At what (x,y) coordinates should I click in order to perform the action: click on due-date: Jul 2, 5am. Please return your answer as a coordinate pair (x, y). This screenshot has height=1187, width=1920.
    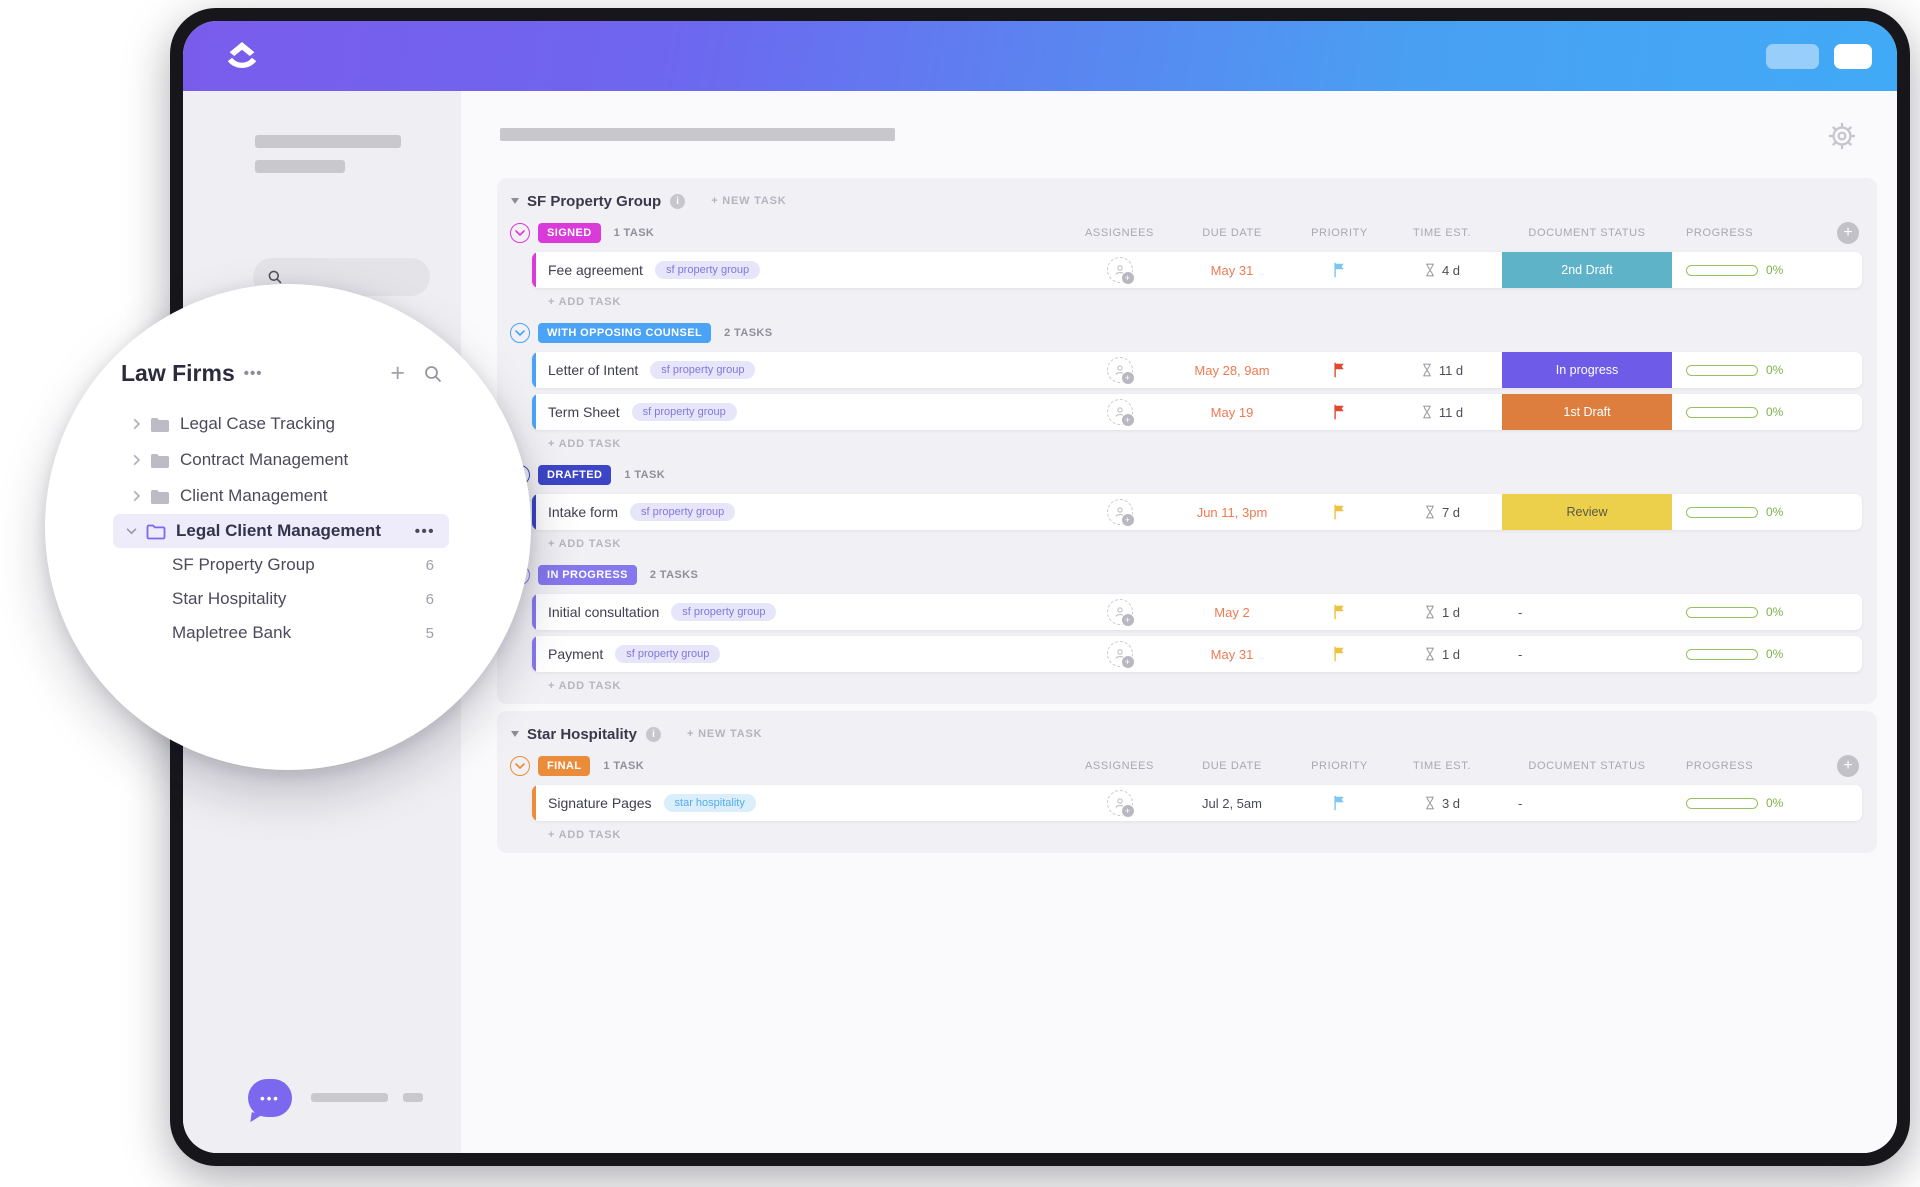
    Looking at the image, I should click on (1232, 803).